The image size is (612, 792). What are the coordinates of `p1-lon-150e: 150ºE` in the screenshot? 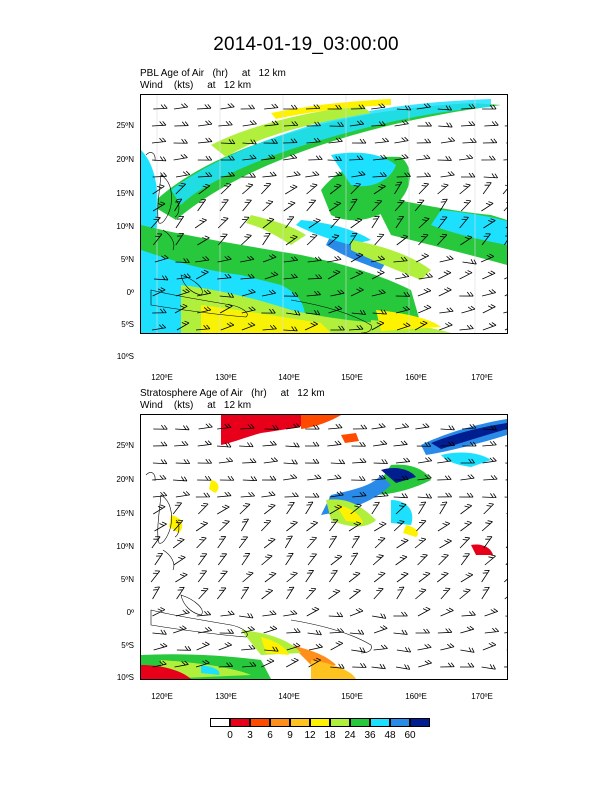 It's located at (352, 377).